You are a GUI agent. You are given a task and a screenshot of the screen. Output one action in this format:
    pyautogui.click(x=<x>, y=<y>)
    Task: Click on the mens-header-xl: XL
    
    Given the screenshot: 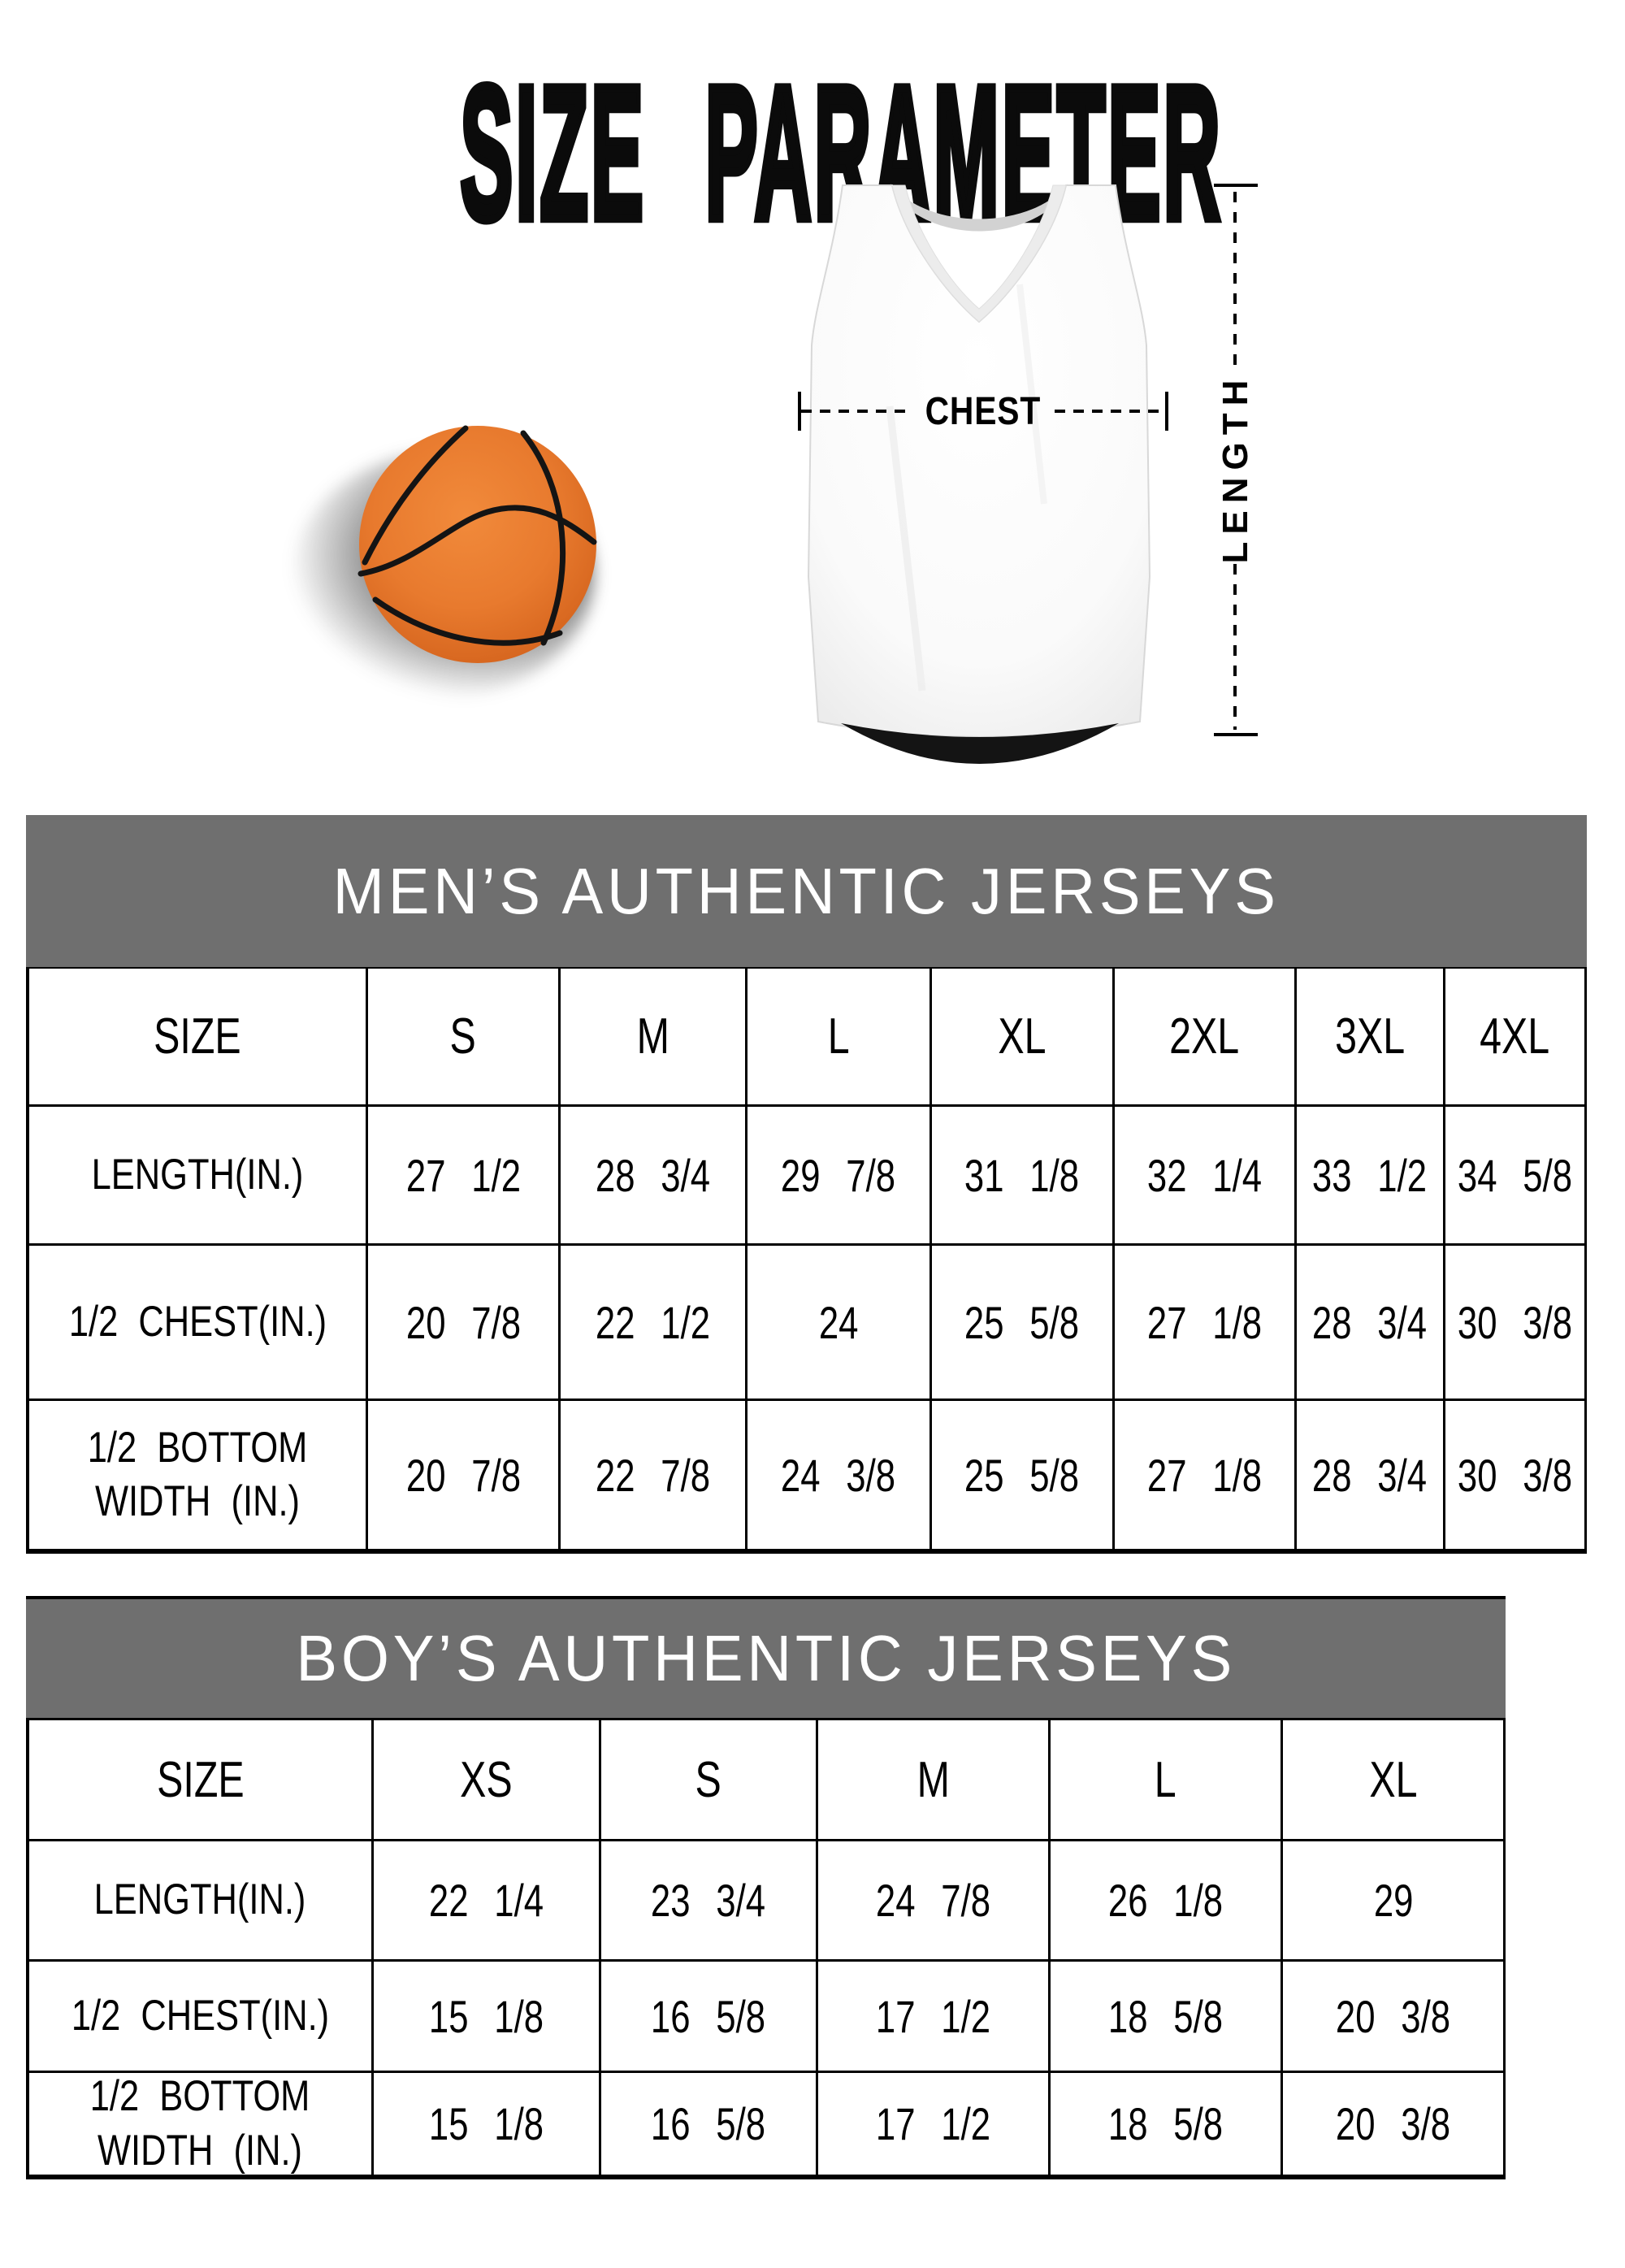 What is the action you would take?
    pyautogui.click(x=1020, y=1036)
    